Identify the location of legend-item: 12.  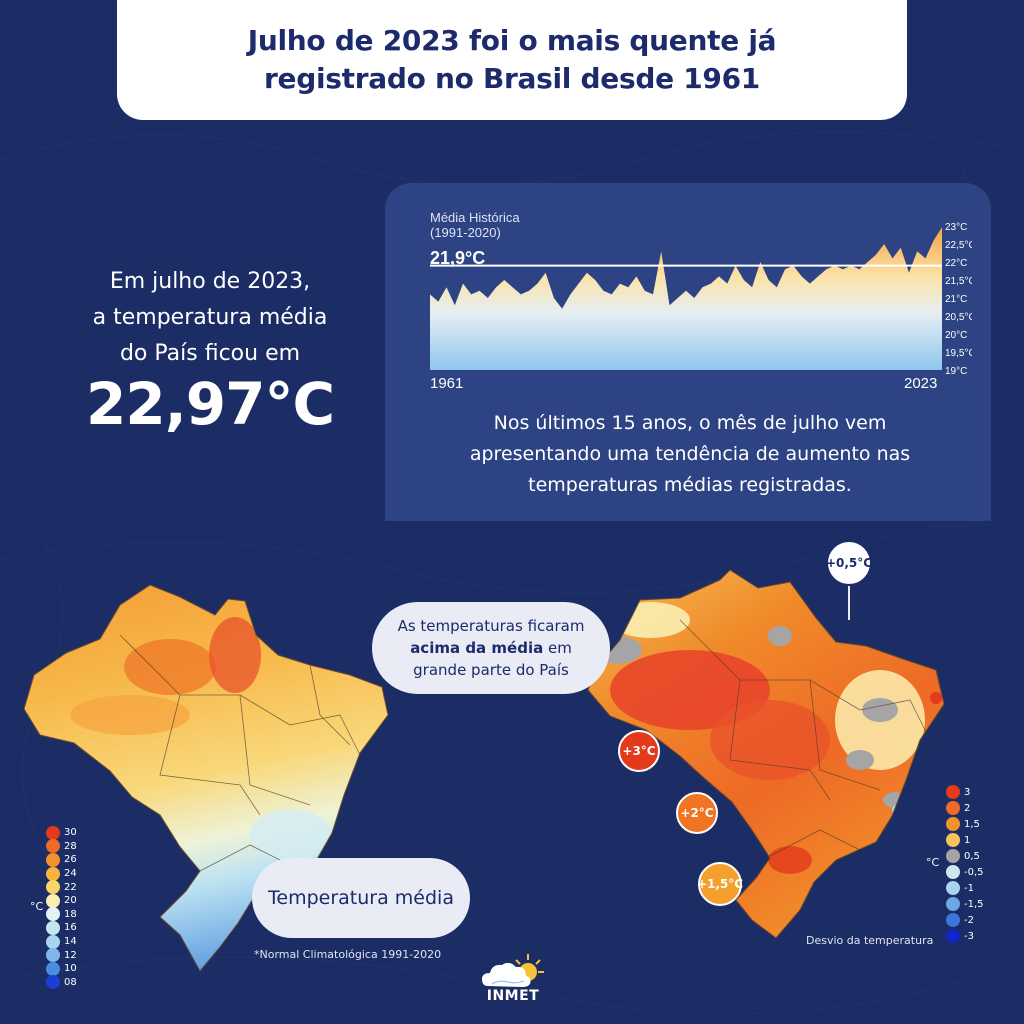
(61, 955).